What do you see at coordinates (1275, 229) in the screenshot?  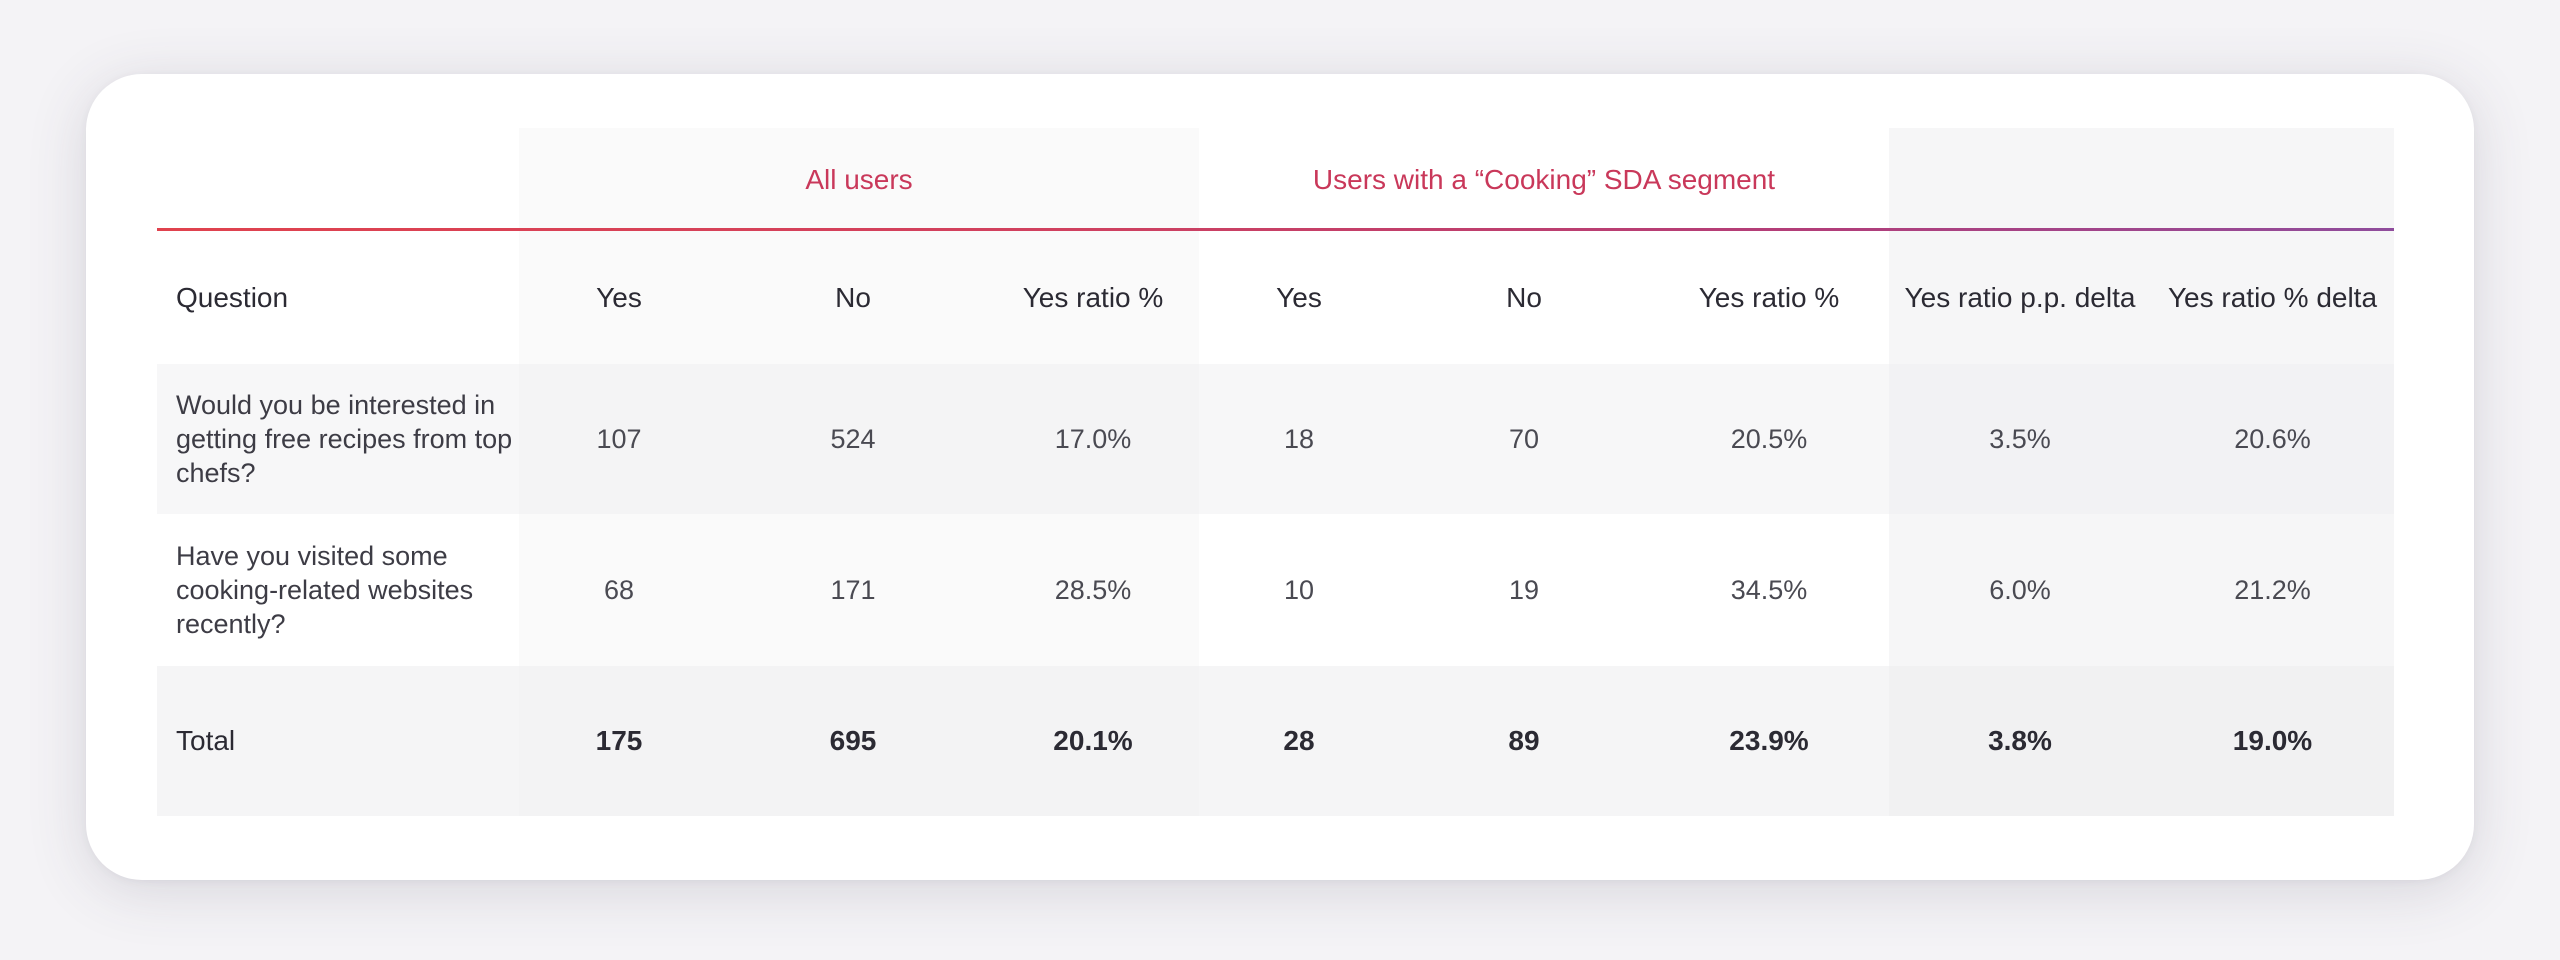 I see `header-divider` at bounding box center [1275, 229].